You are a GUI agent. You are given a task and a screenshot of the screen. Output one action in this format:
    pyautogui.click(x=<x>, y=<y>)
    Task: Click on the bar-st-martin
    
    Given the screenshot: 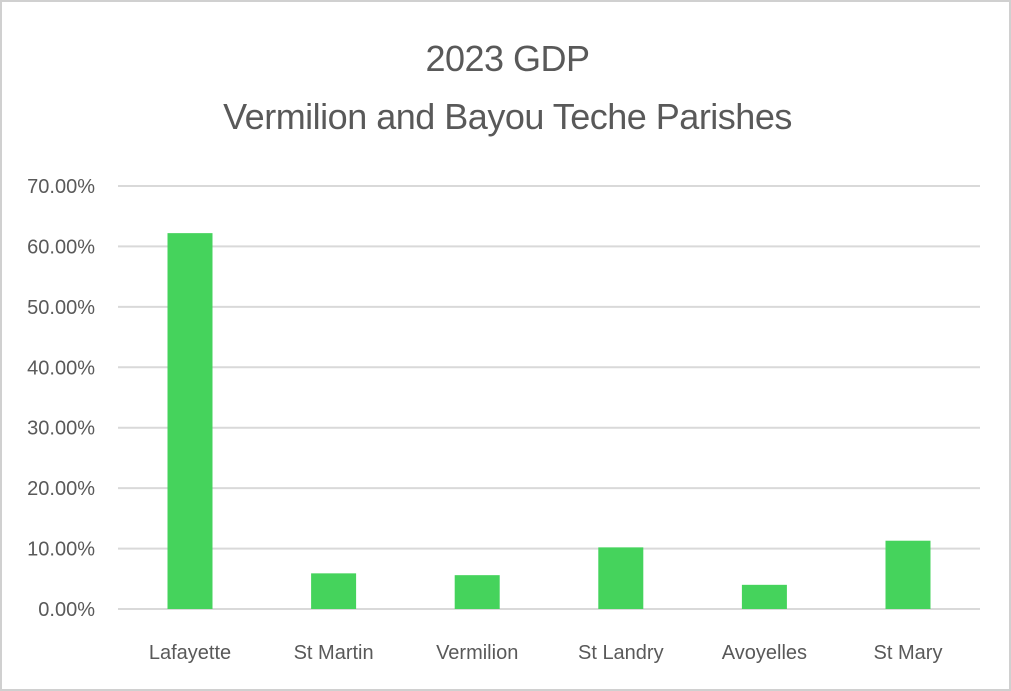 What is the action you would take?
    pyautogui.click(x=334, y=591)
    